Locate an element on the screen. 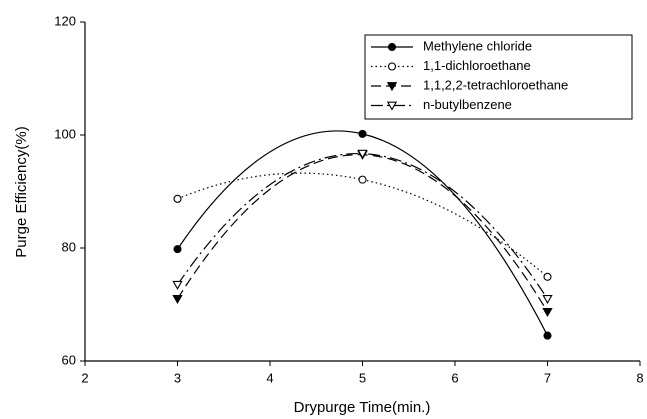 The image size is (647, 419). legend-label: 1,1,2,2-tetrachloroethane is located at coordinates (495, 84).